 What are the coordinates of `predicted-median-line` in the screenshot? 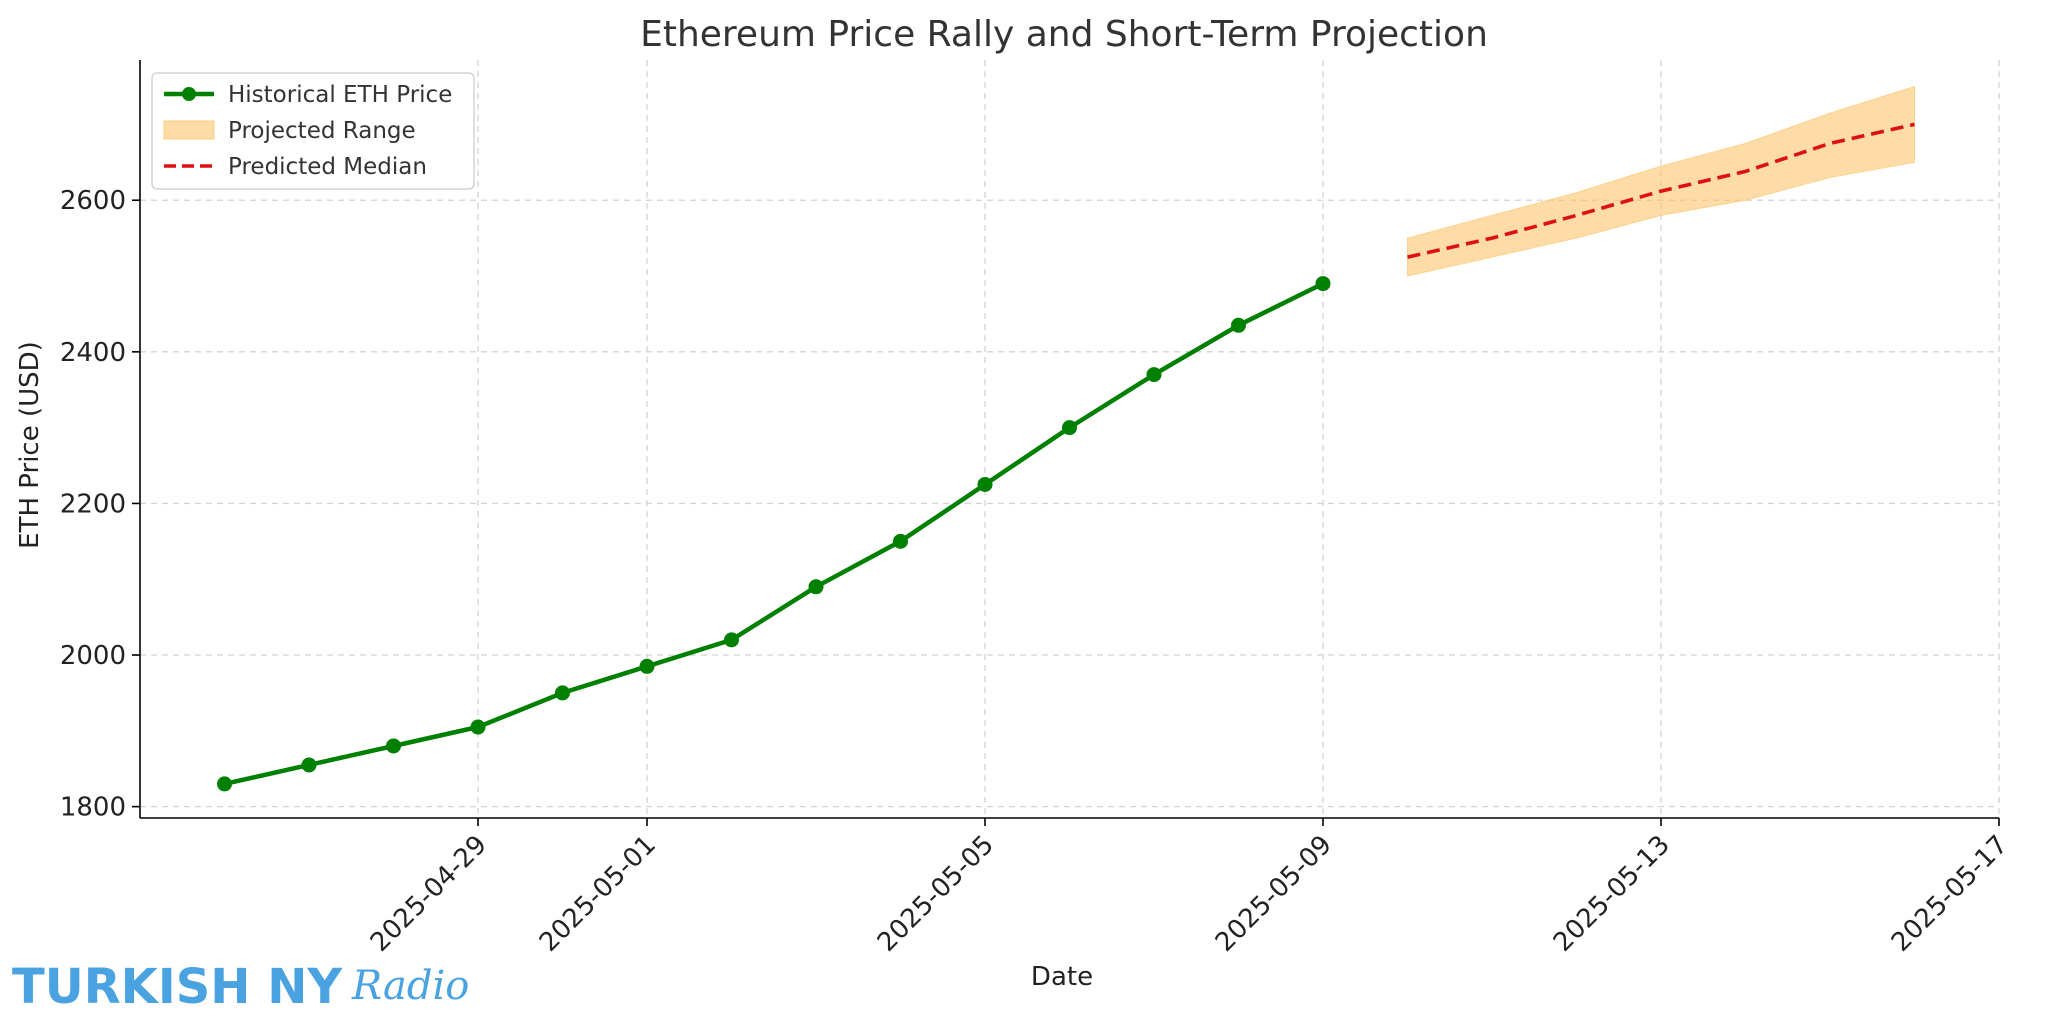 It's located at (1661, 190).